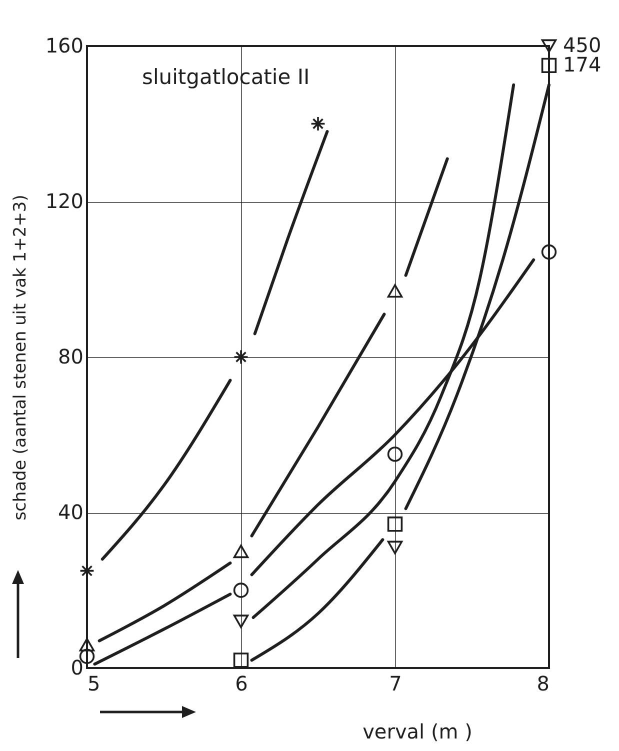  I want to click on x-tick-label: 6, so click(241, 684).